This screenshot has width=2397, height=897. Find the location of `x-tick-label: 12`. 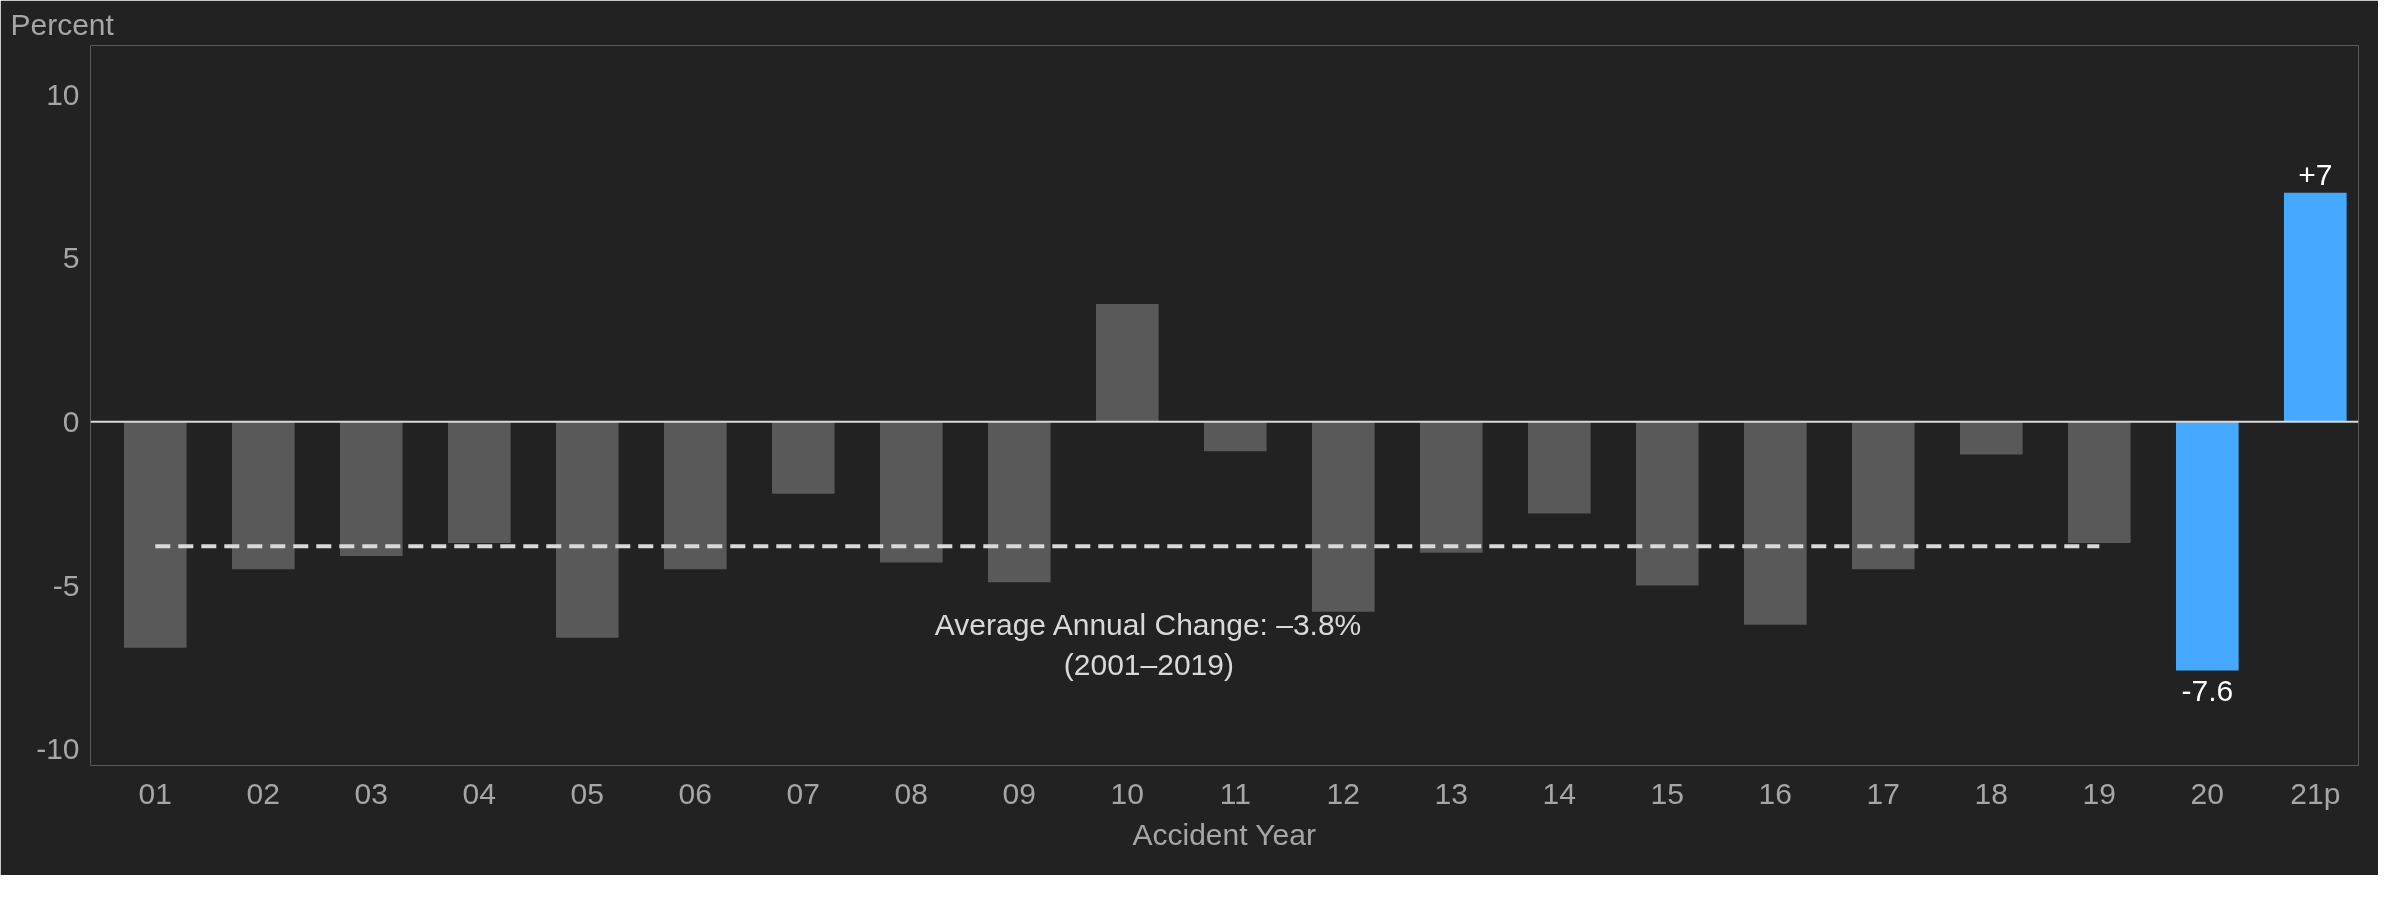

x-tick-label: 12 is located at coordinates (1343, 793).